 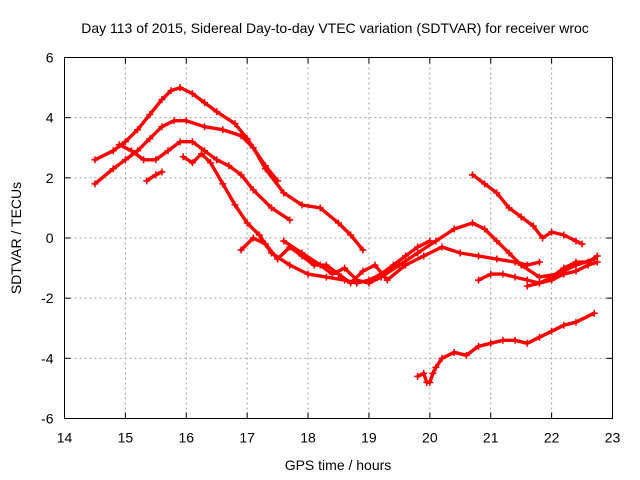 I want to click on y-tick-label: 0, so click(x=50, y=238).